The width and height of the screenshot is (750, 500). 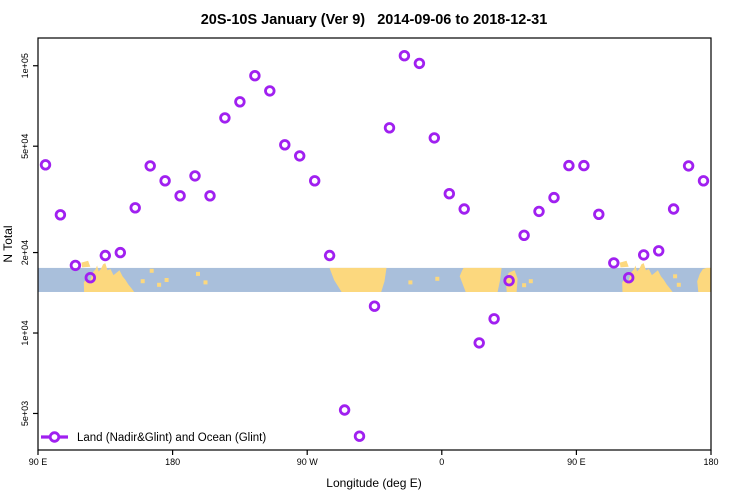 I want to click on y-tick-label: 1e+05, so click(x=25, y=65).